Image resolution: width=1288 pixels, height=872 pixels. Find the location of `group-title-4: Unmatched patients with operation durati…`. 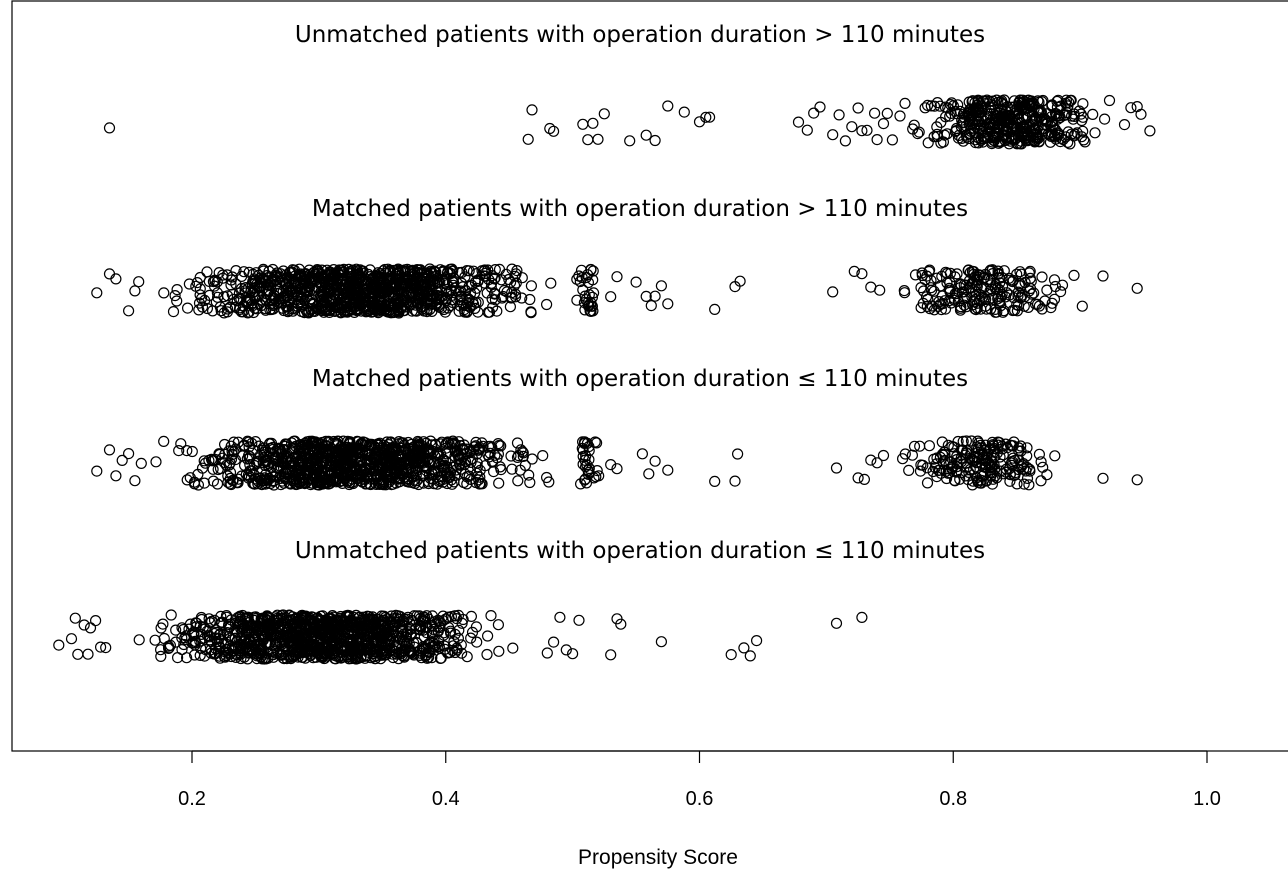

group-title-4: Unmatched patients with operation durati… is located at coordinates (640, 551).